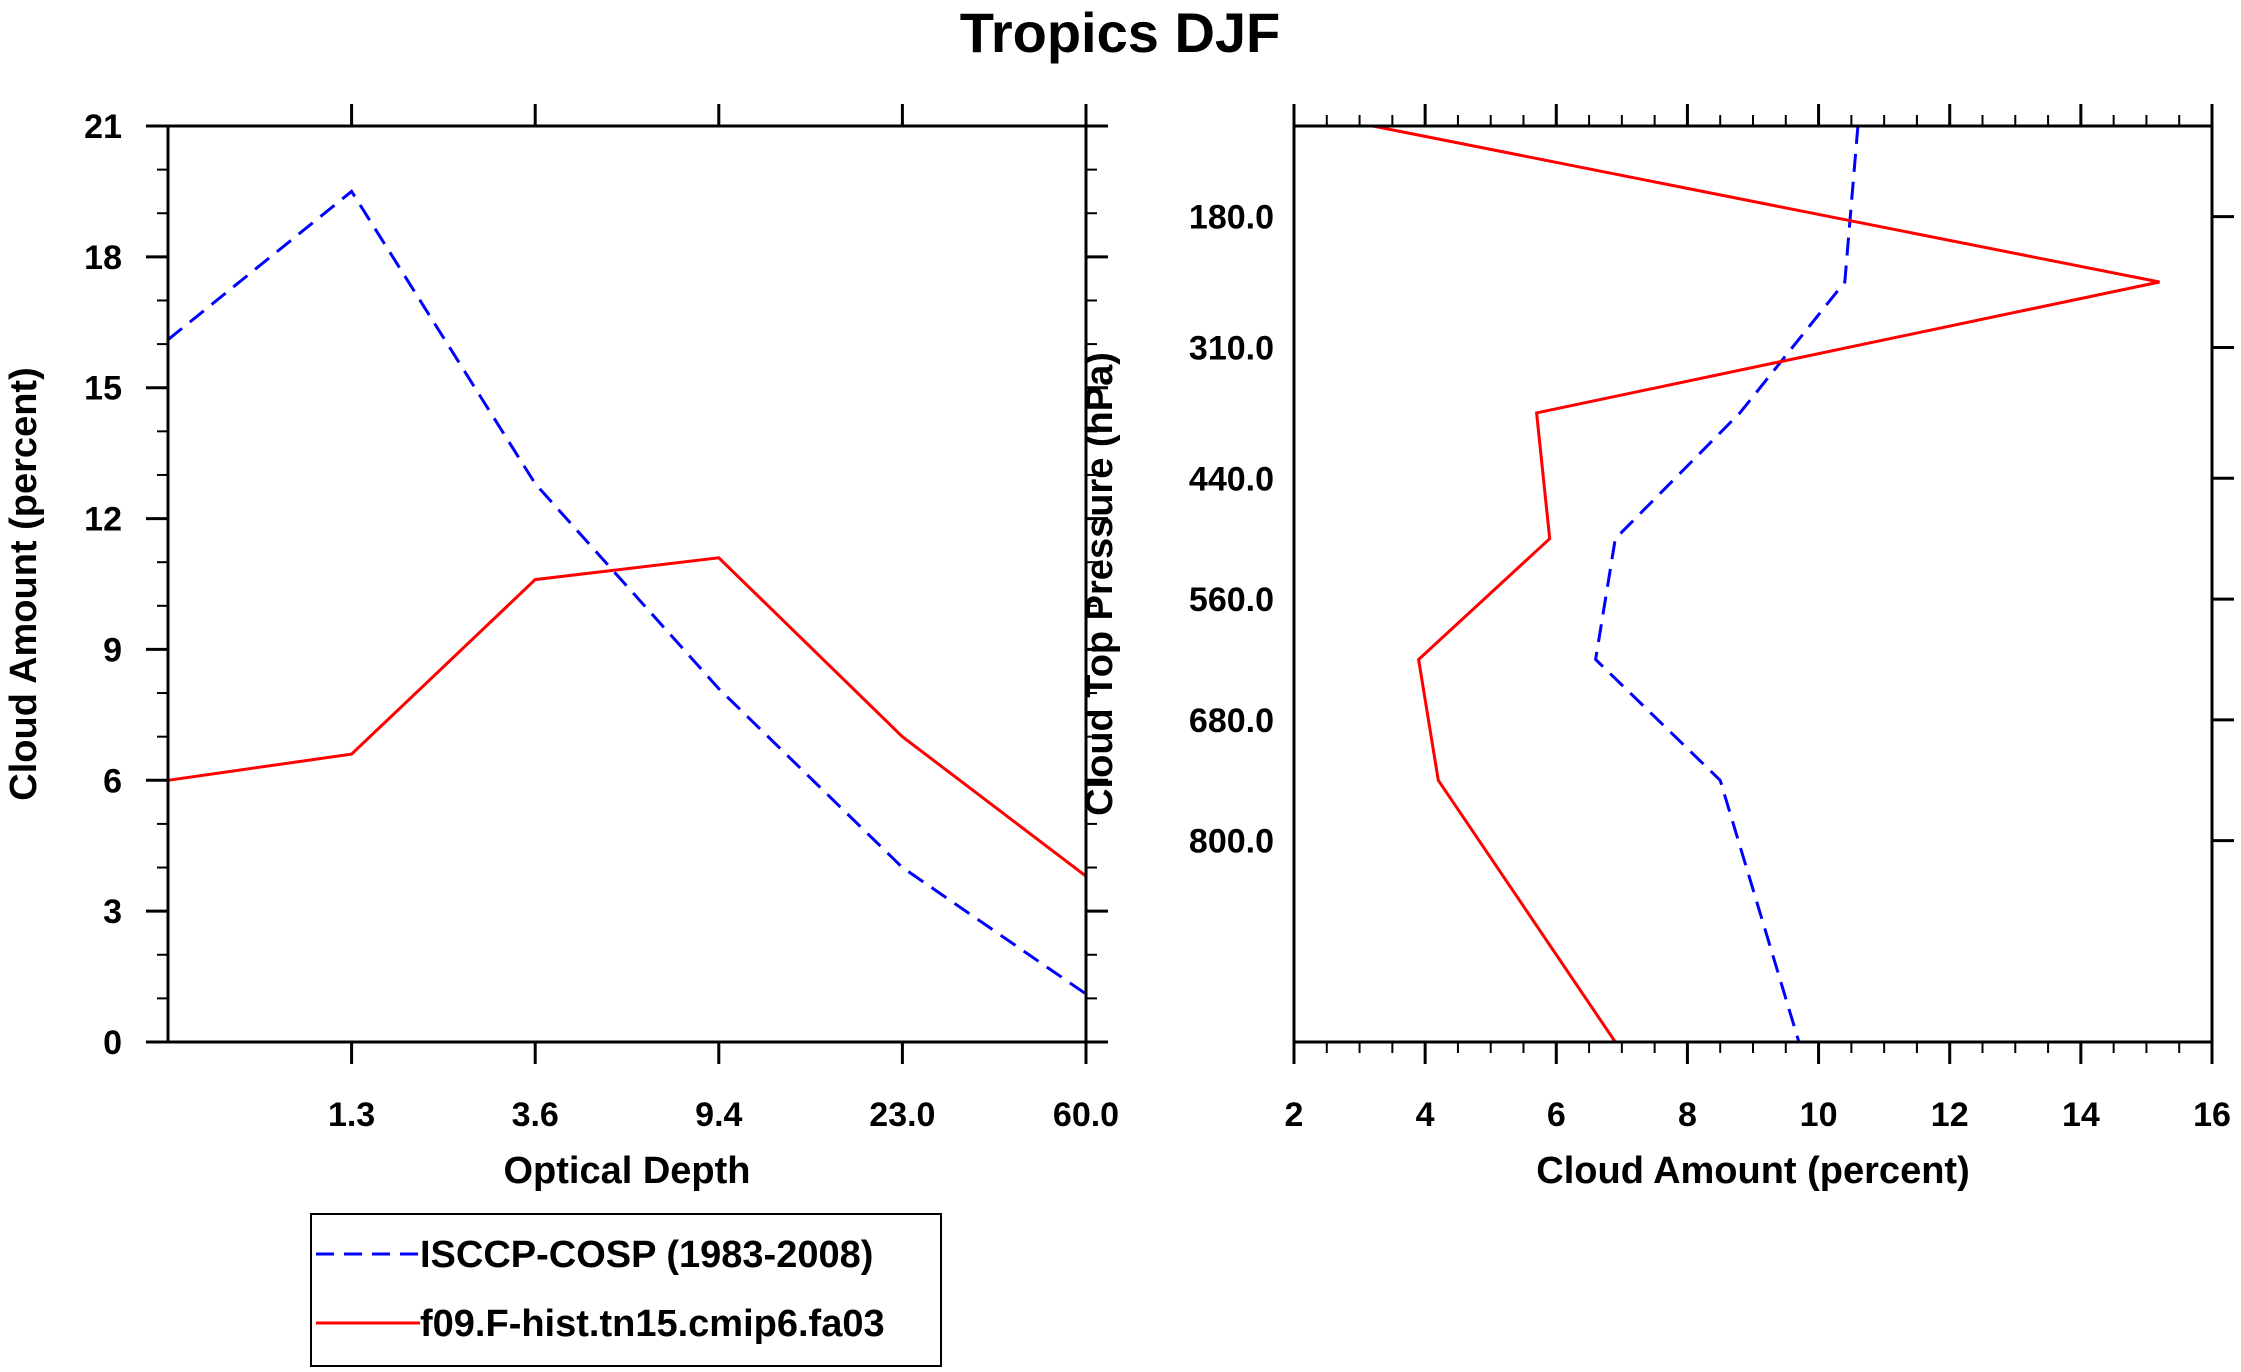  What do you see at coordinates (1950, 1115) in the screenshot?
I see `x-tick-label: 12` at bounding box center [1950, 1115].